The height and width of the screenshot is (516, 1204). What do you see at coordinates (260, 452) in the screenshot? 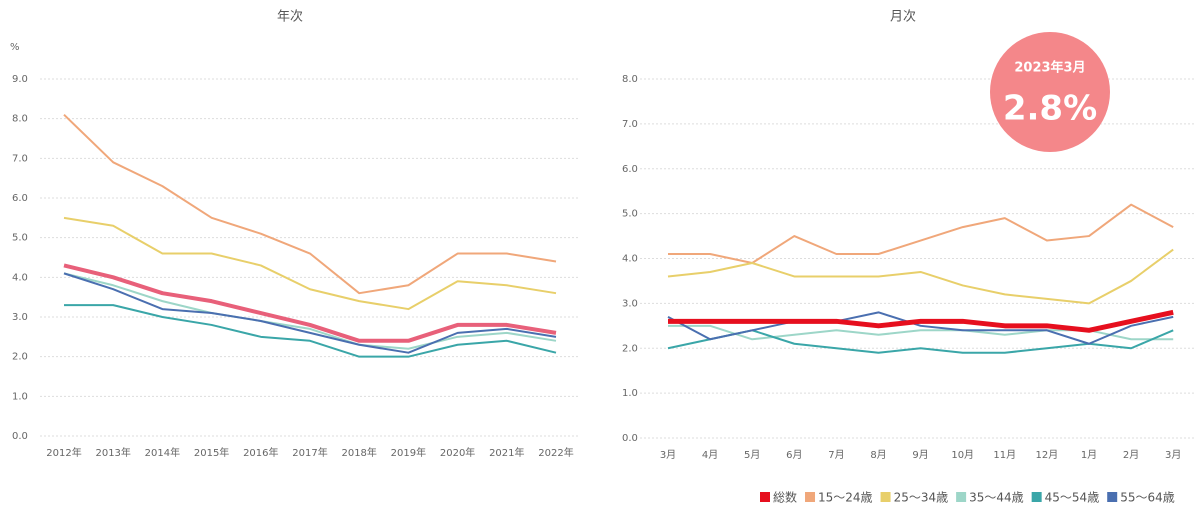
I see `x-tick-label: 2016年` at bounding box center [260, 452].